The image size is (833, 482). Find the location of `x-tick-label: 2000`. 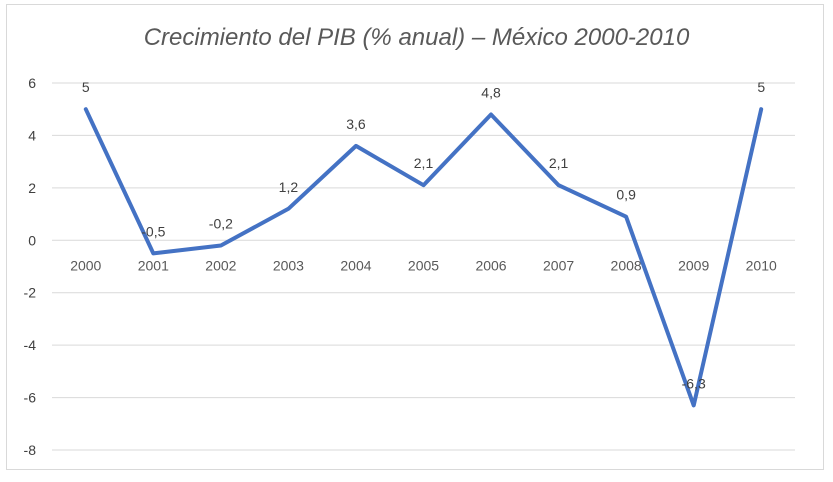

x-tick-label: 2000 is located at coordinates (85, 265).